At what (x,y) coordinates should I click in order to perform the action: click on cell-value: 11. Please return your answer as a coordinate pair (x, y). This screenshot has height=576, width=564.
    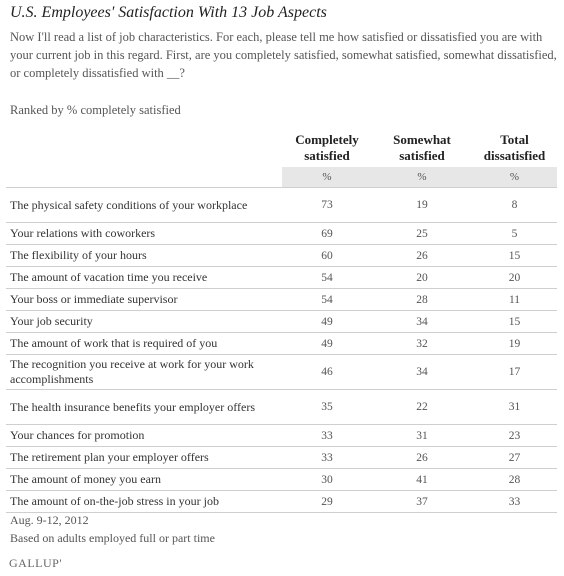
    Looking at the image, I should click on (514, 299).